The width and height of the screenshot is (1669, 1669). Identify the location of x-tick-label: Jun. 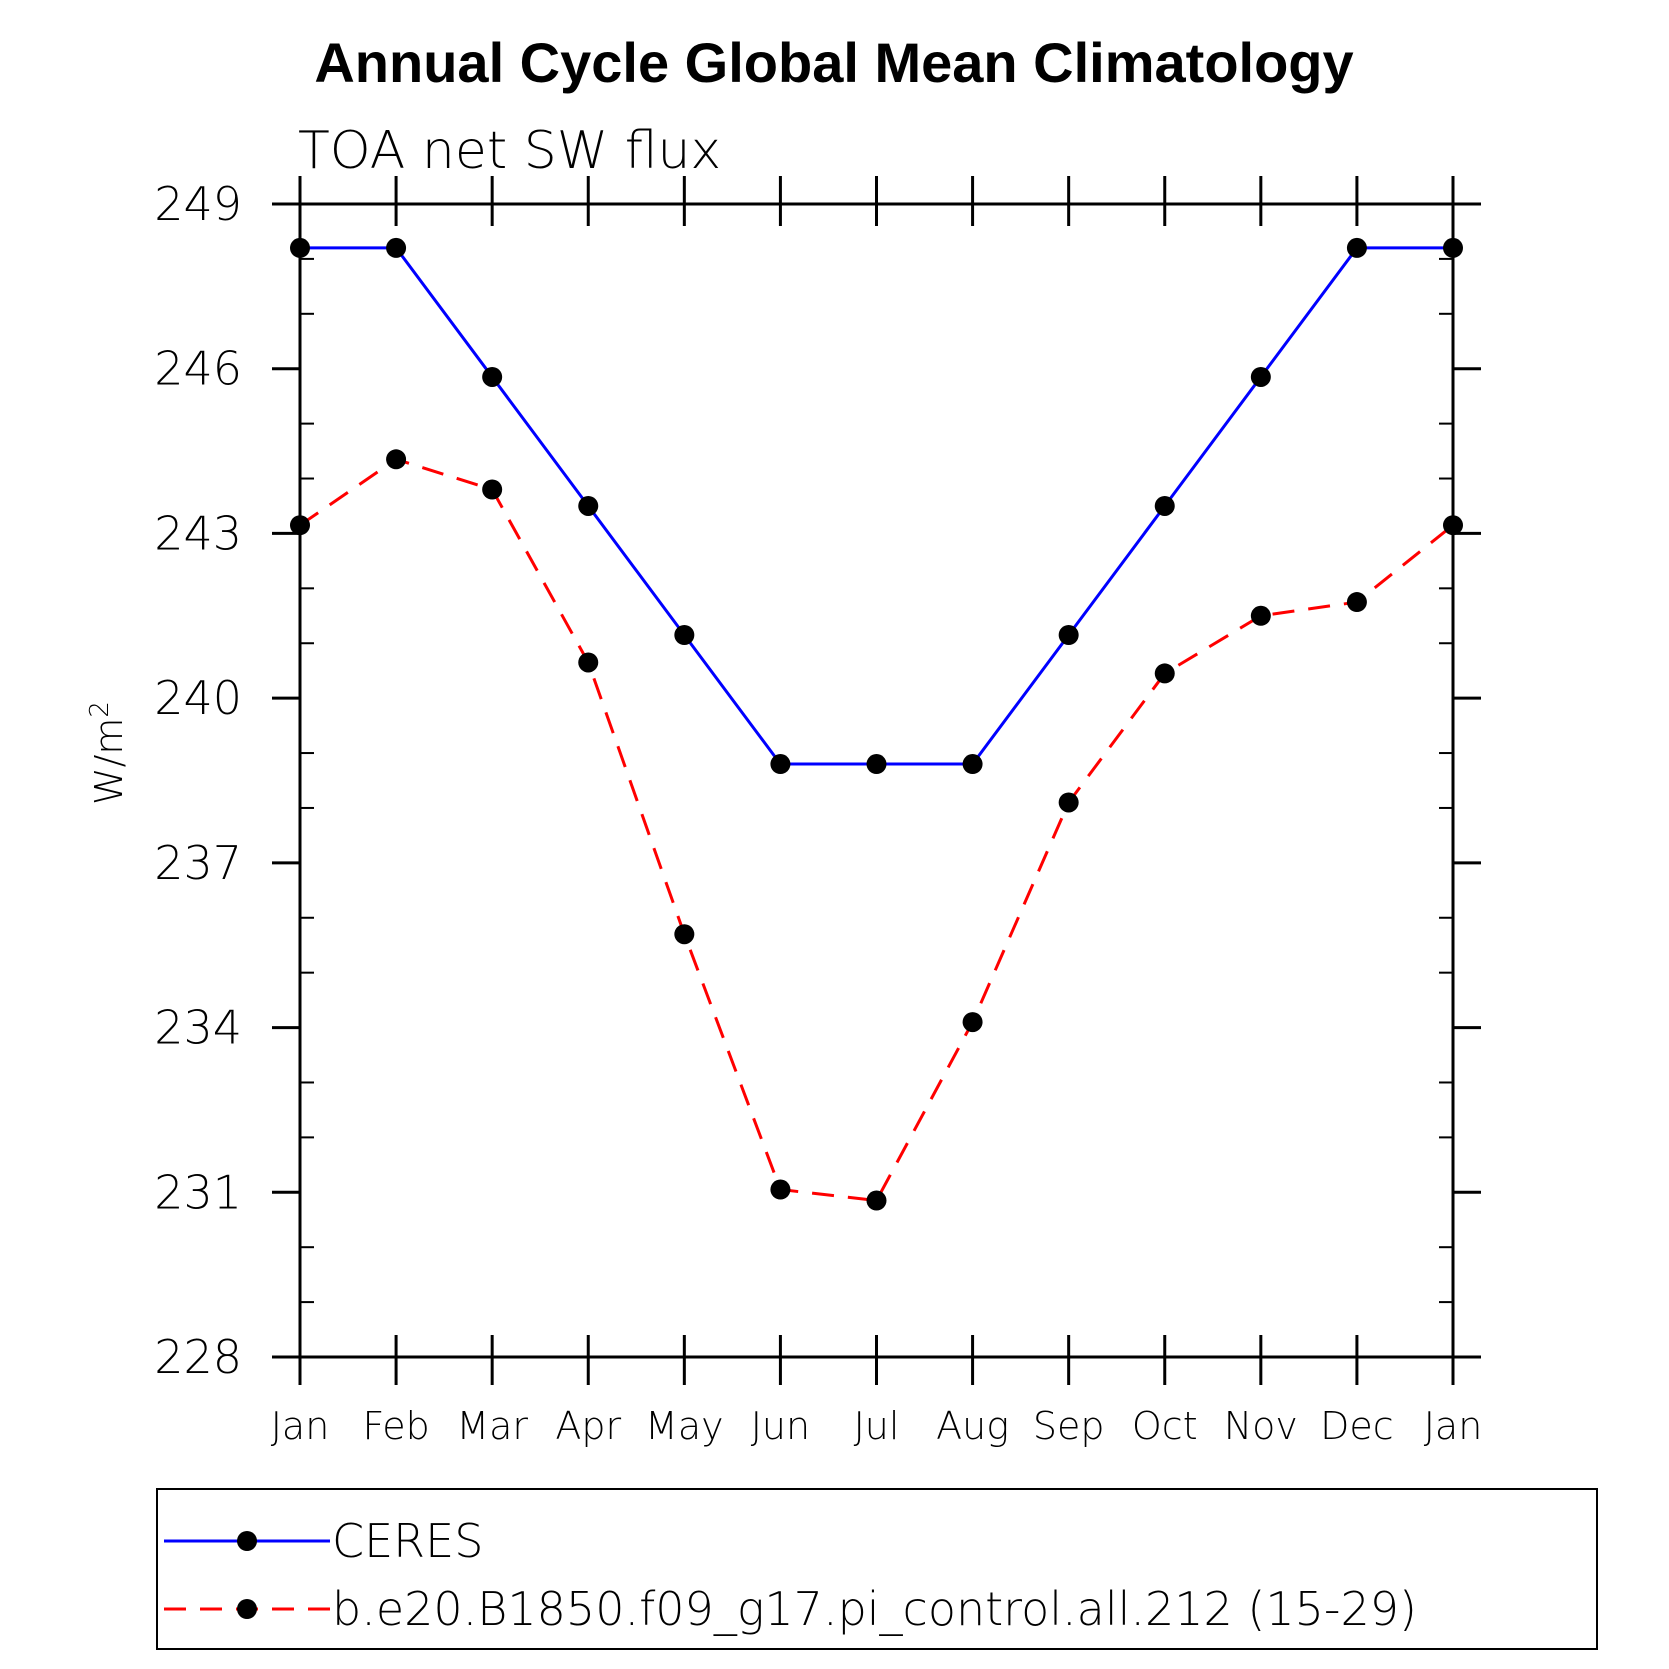
(780, 1426).